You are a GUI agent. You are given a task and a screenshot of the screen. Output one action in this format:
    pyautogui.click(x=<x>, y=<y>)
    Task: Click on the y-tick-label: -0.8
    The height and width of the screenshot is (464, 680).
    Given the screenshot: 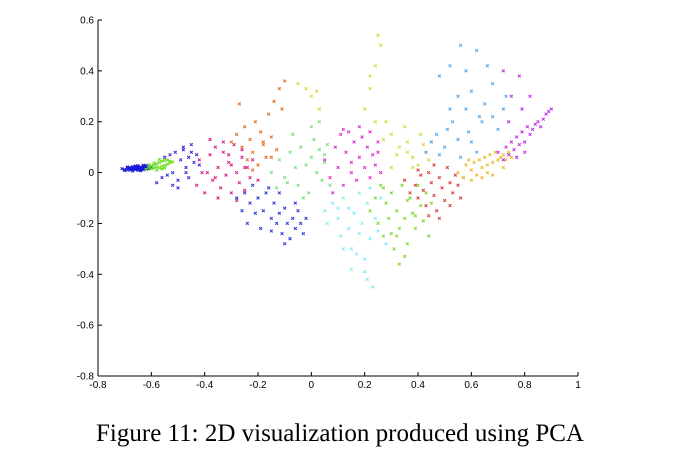 What is the action you would take?
    pyautogui.click(x=86, y=377)
    